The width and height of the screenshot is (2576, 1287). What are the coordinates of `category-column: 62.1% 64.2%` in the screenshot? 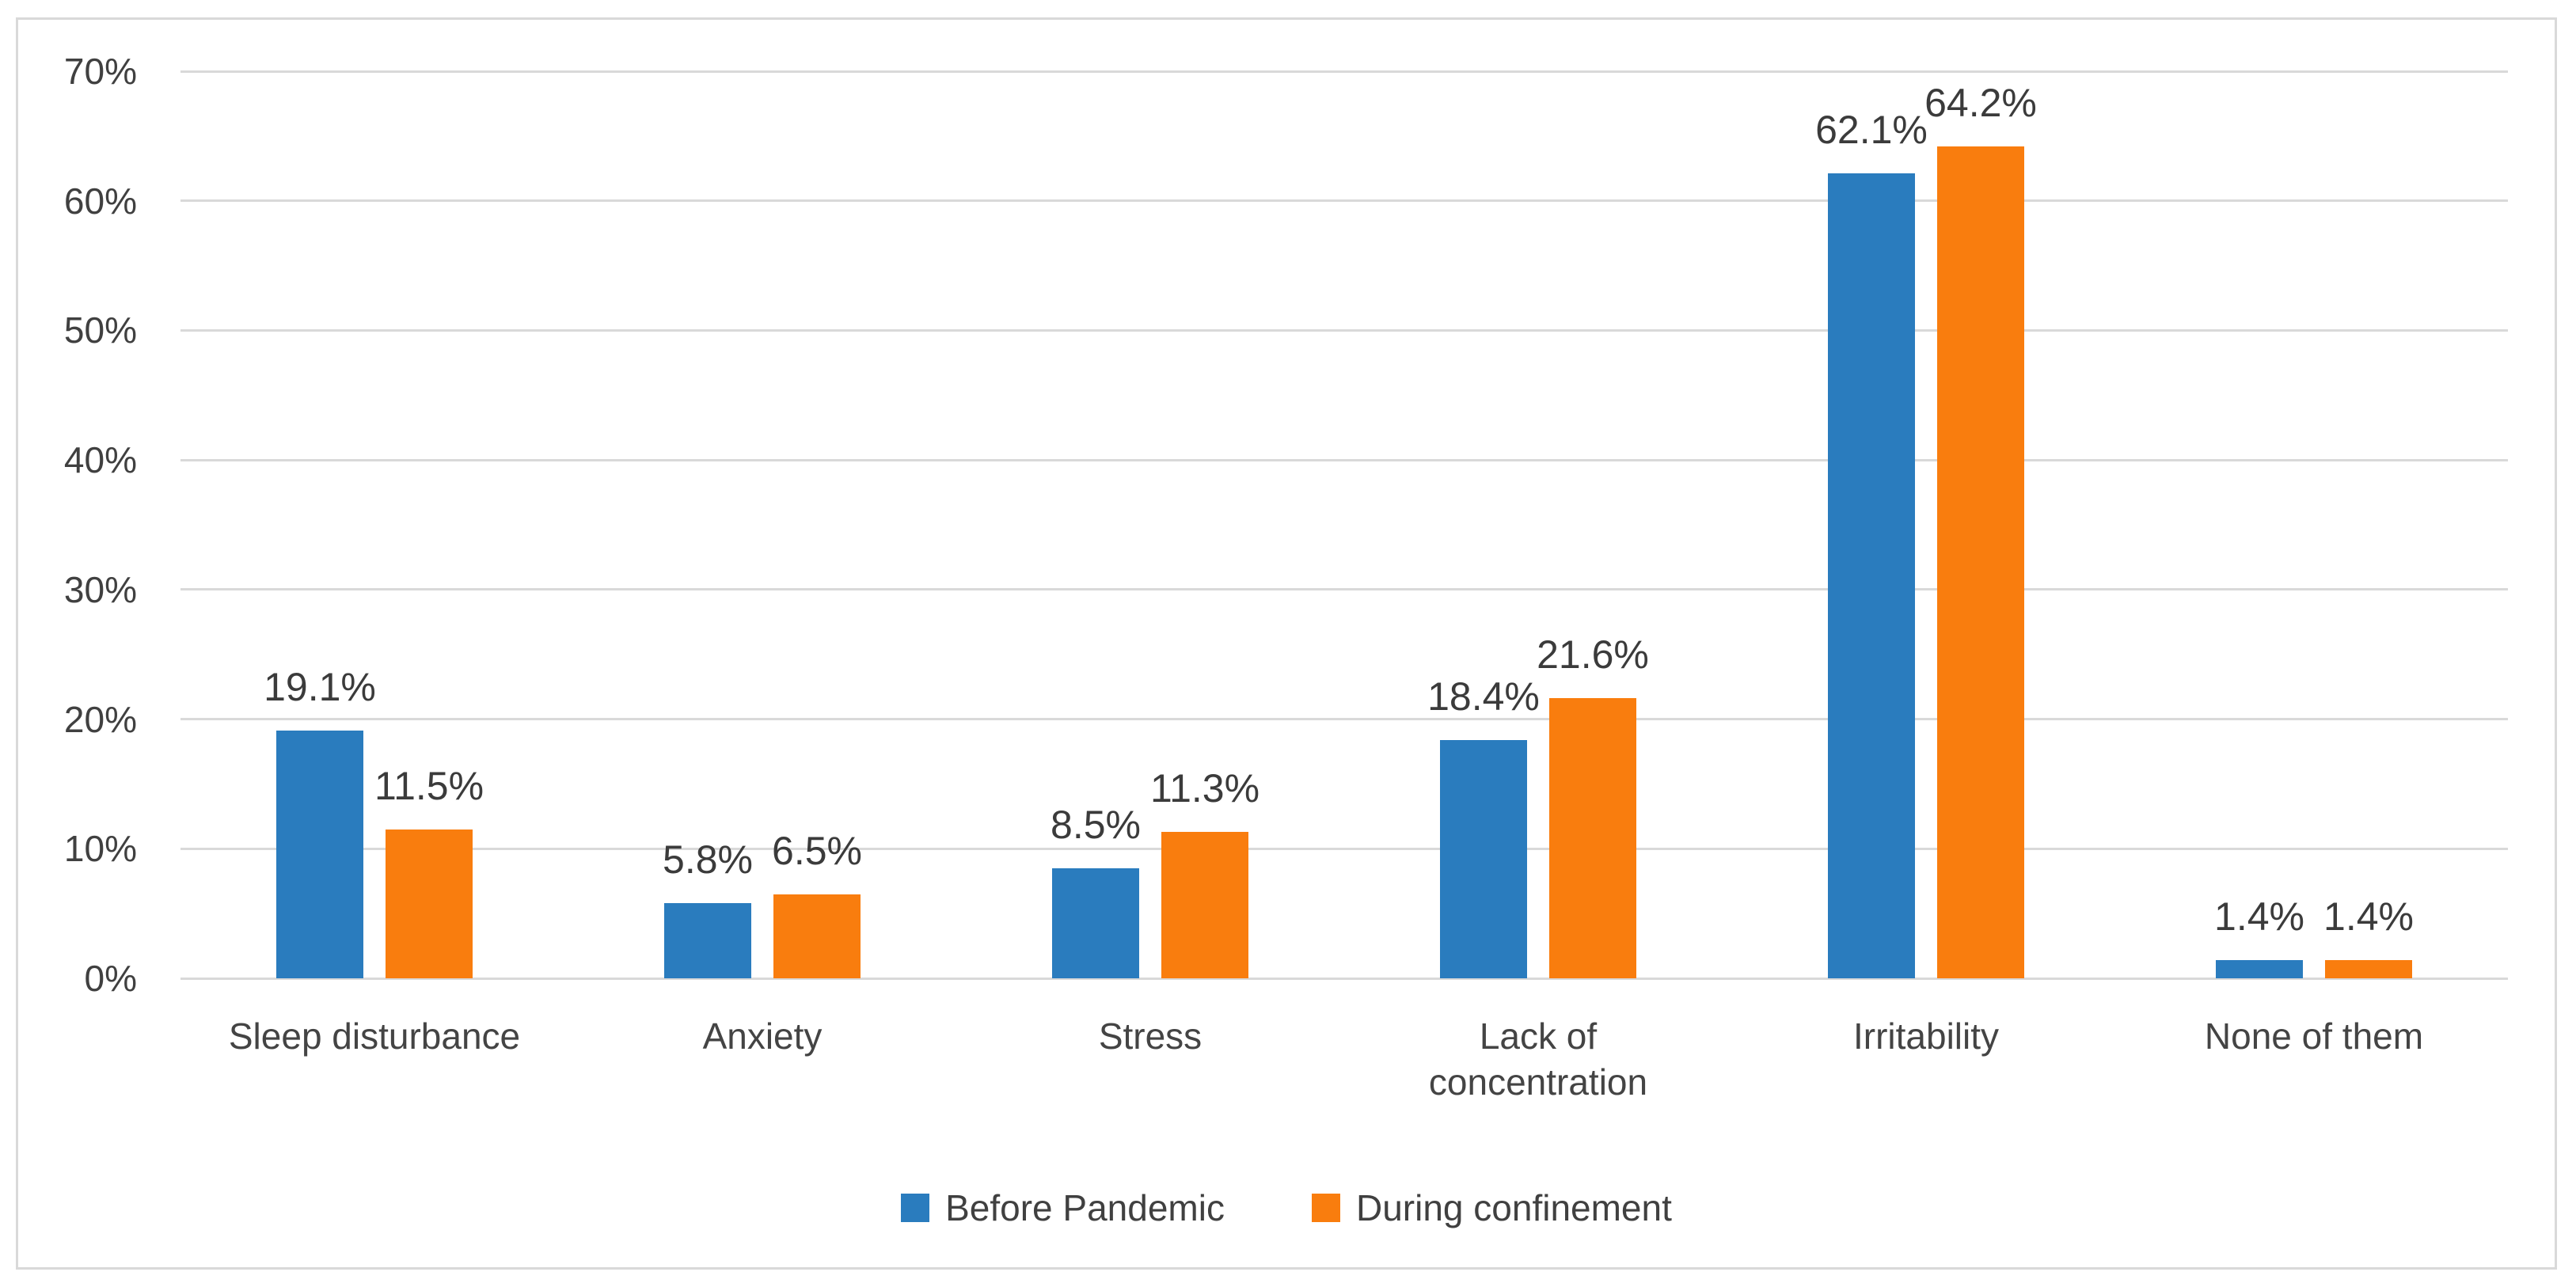 It's located at (1926, 524).